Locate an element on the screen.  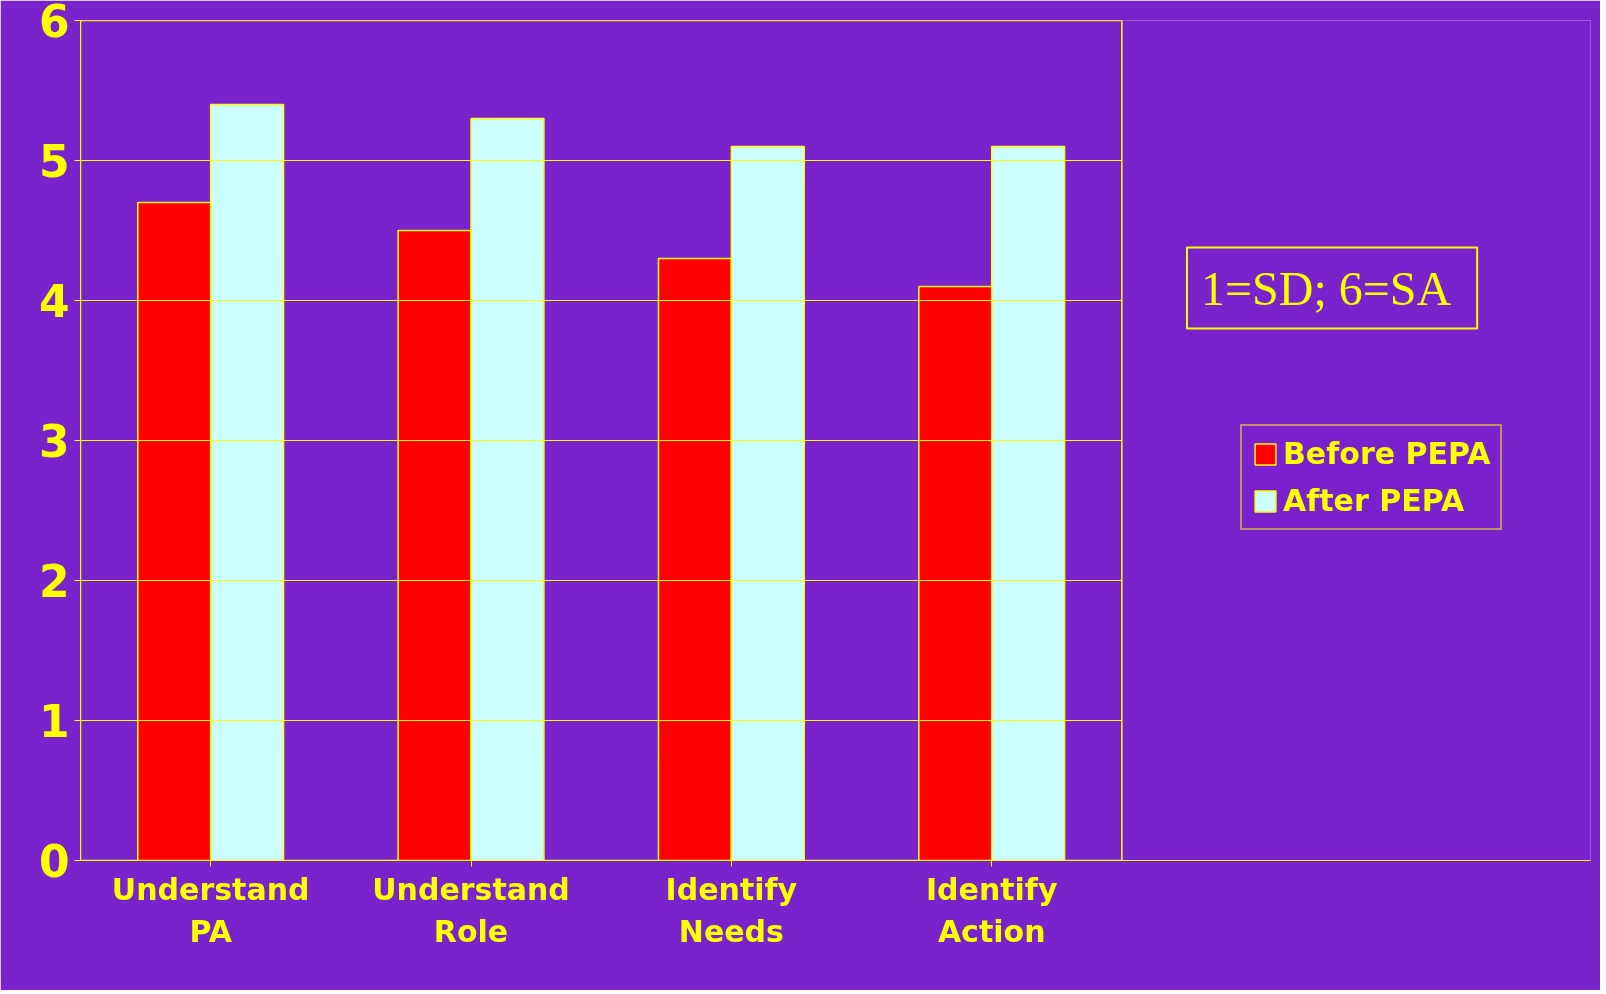
y-tick-label: 2 is located at coordinates (54, 581).